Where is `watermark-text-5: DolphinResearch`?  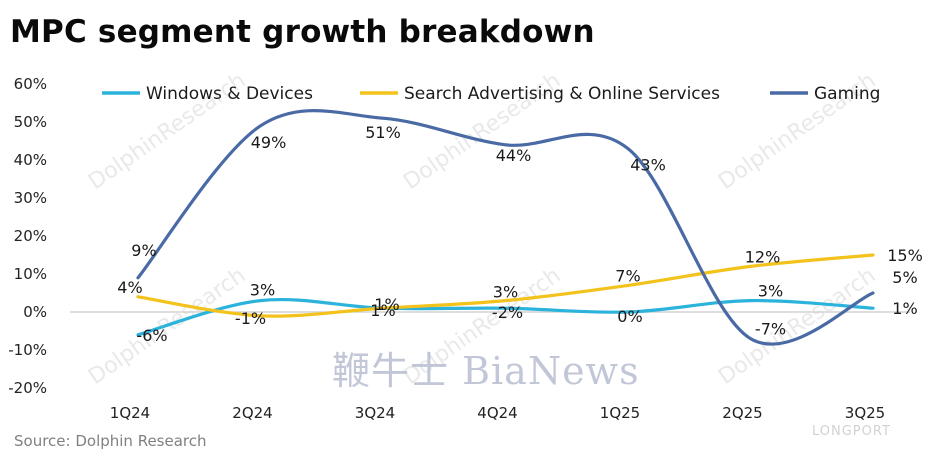
watermark-text-5: DolphinResearch is located at coordinates (797, 326).